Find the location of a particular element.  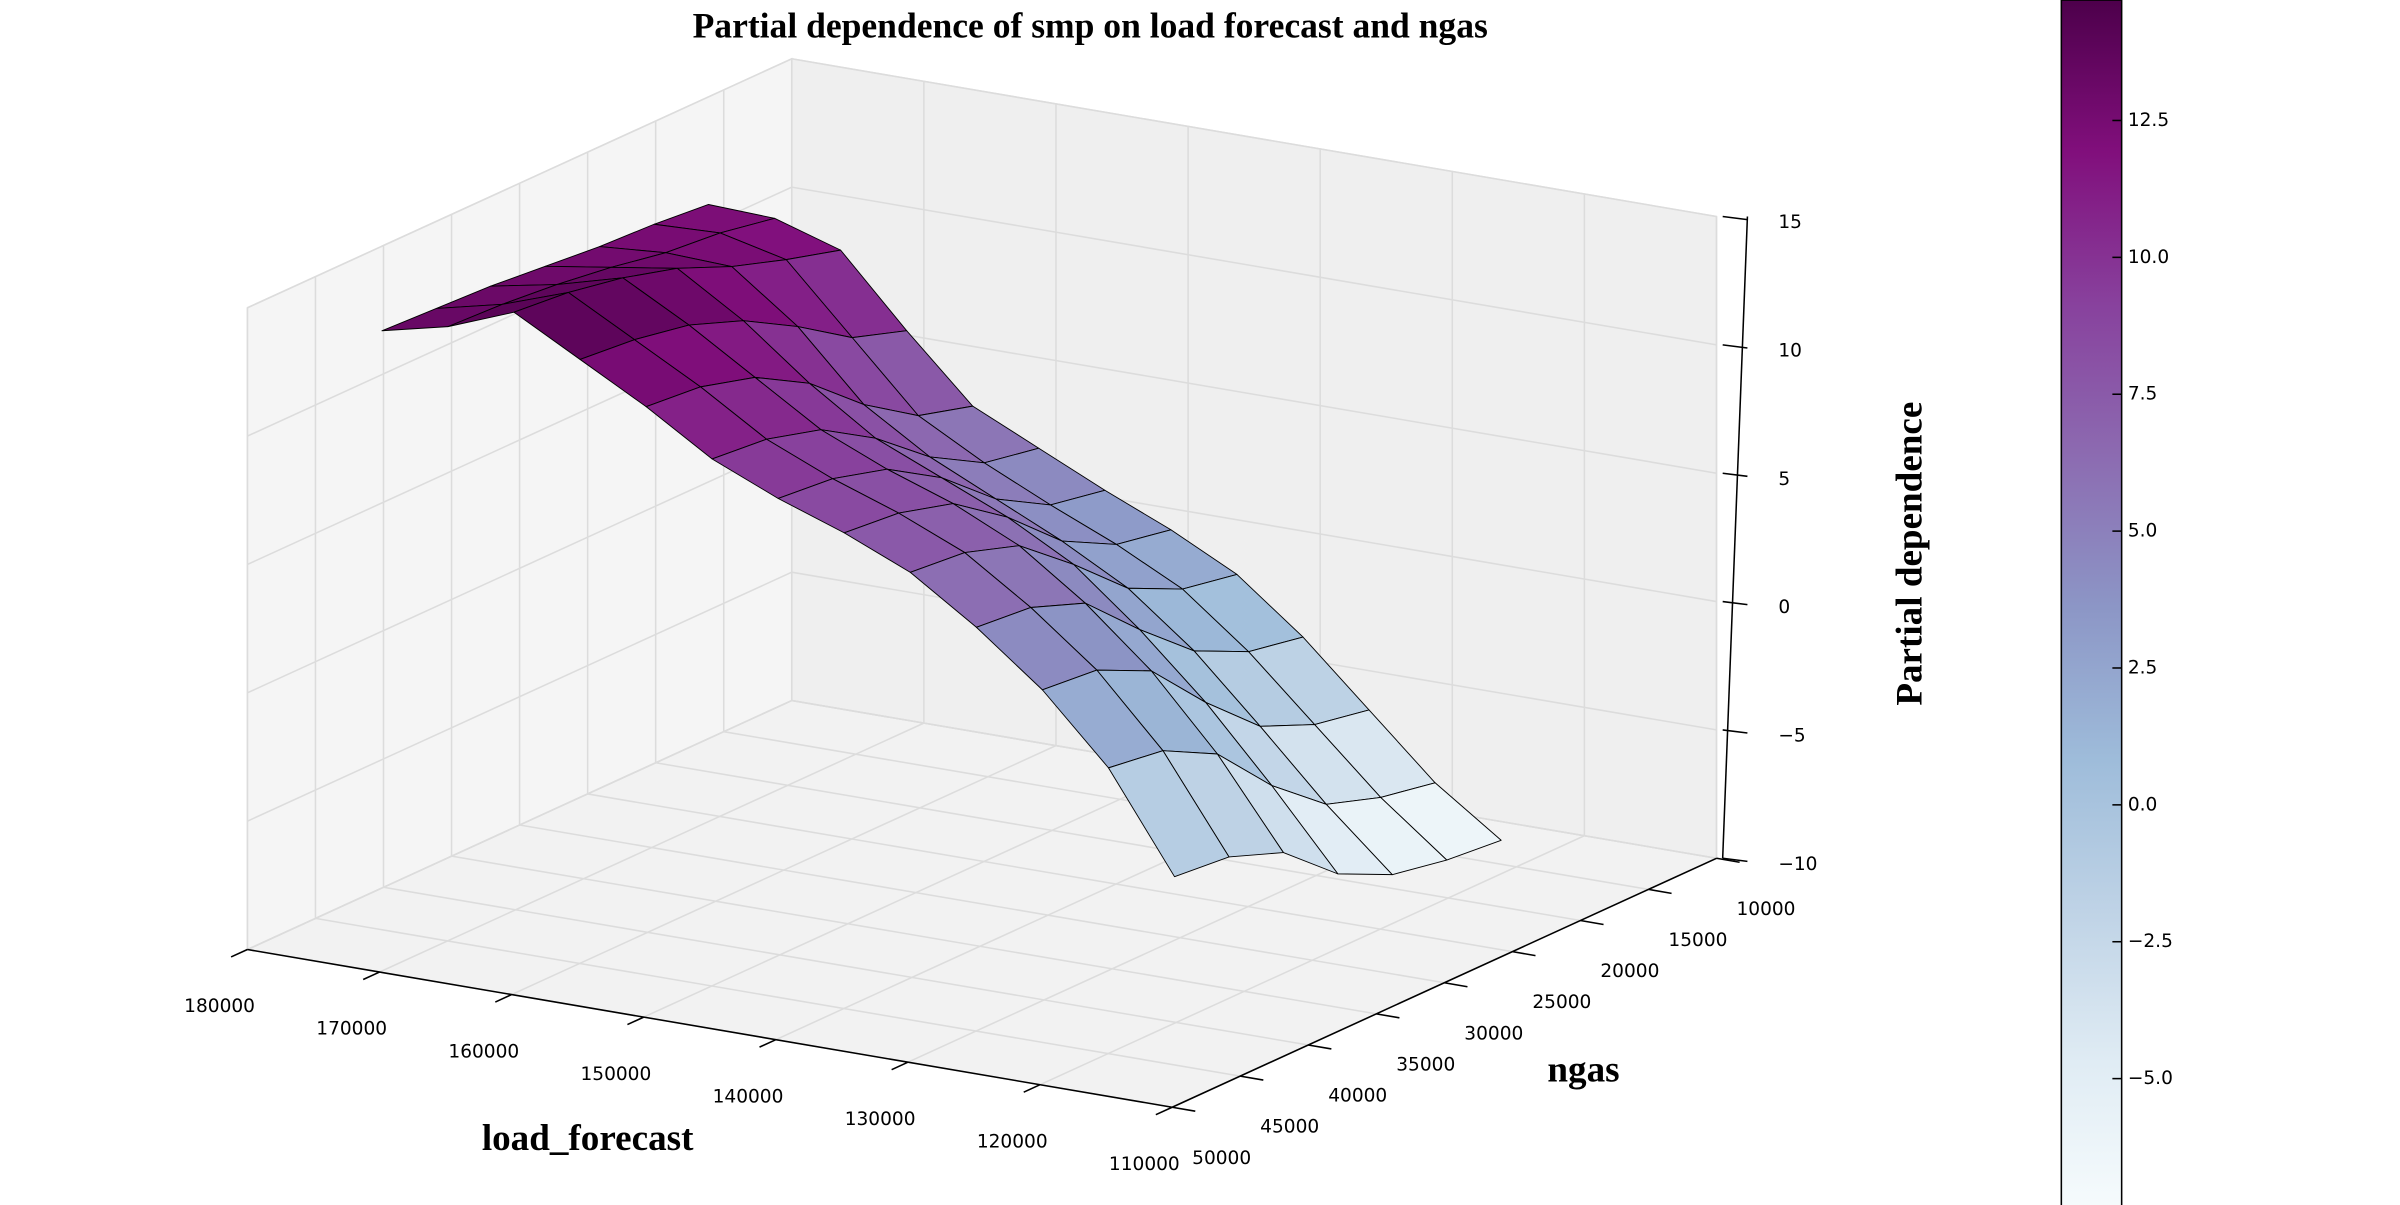

z-tick-label: −5 is located at coordinates (1791, 736).